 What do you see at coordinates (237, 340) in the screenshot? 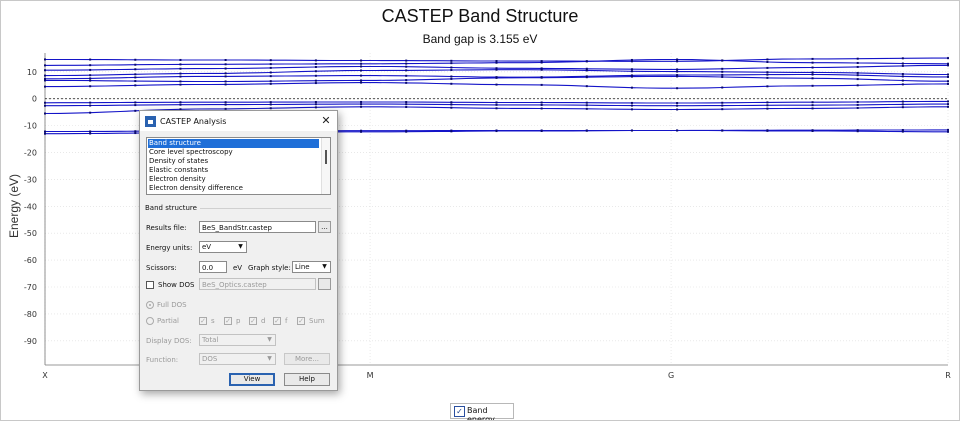
I see `display-dos-select: Total ▼` at bounding box center [237, 340].